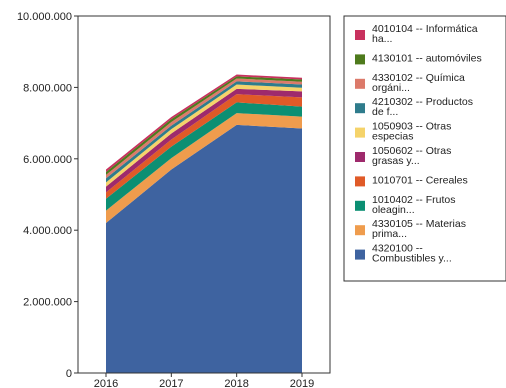 This screenshot has width=506, height=388. Describe the element at coordinates (427, 58) in the screenshot. I see `legend-label: 4130101 -- automóviles` at that location.